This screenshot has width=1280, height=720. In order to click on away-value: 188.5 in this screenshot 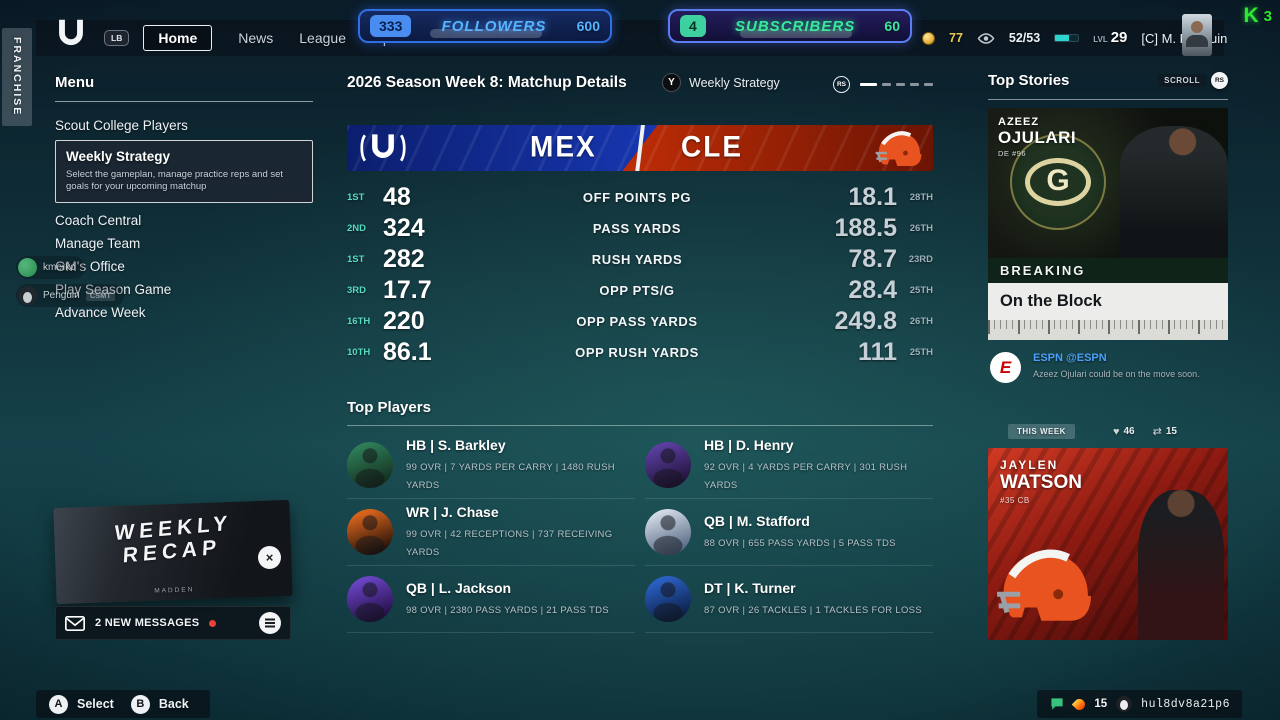, I will do `click(865, 228)`.